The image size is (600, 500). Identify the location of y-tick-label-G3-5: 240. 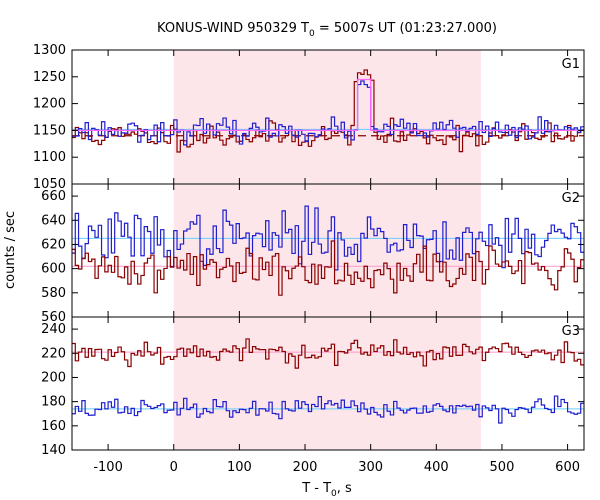
(53, 329).